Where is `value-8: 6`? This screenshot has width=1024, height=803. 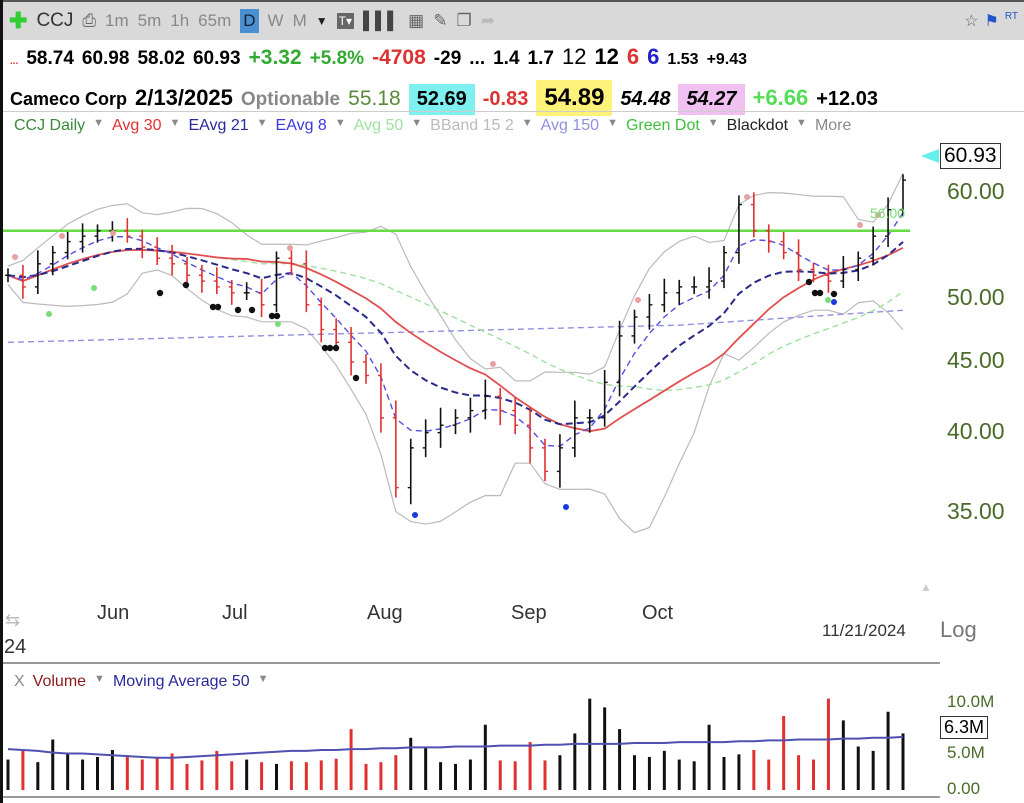 value-8: 6 is located at coordinates (633, 56).